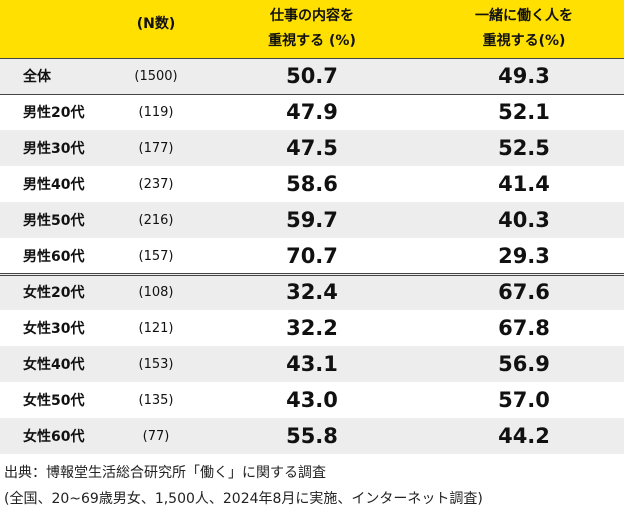 Image resolution: width=624 pixels, height=526 pixels. Describe the element at coordinates (312, 41) in the screenshot. I see `header-job-content-line2: 重視する (%)` at that location.